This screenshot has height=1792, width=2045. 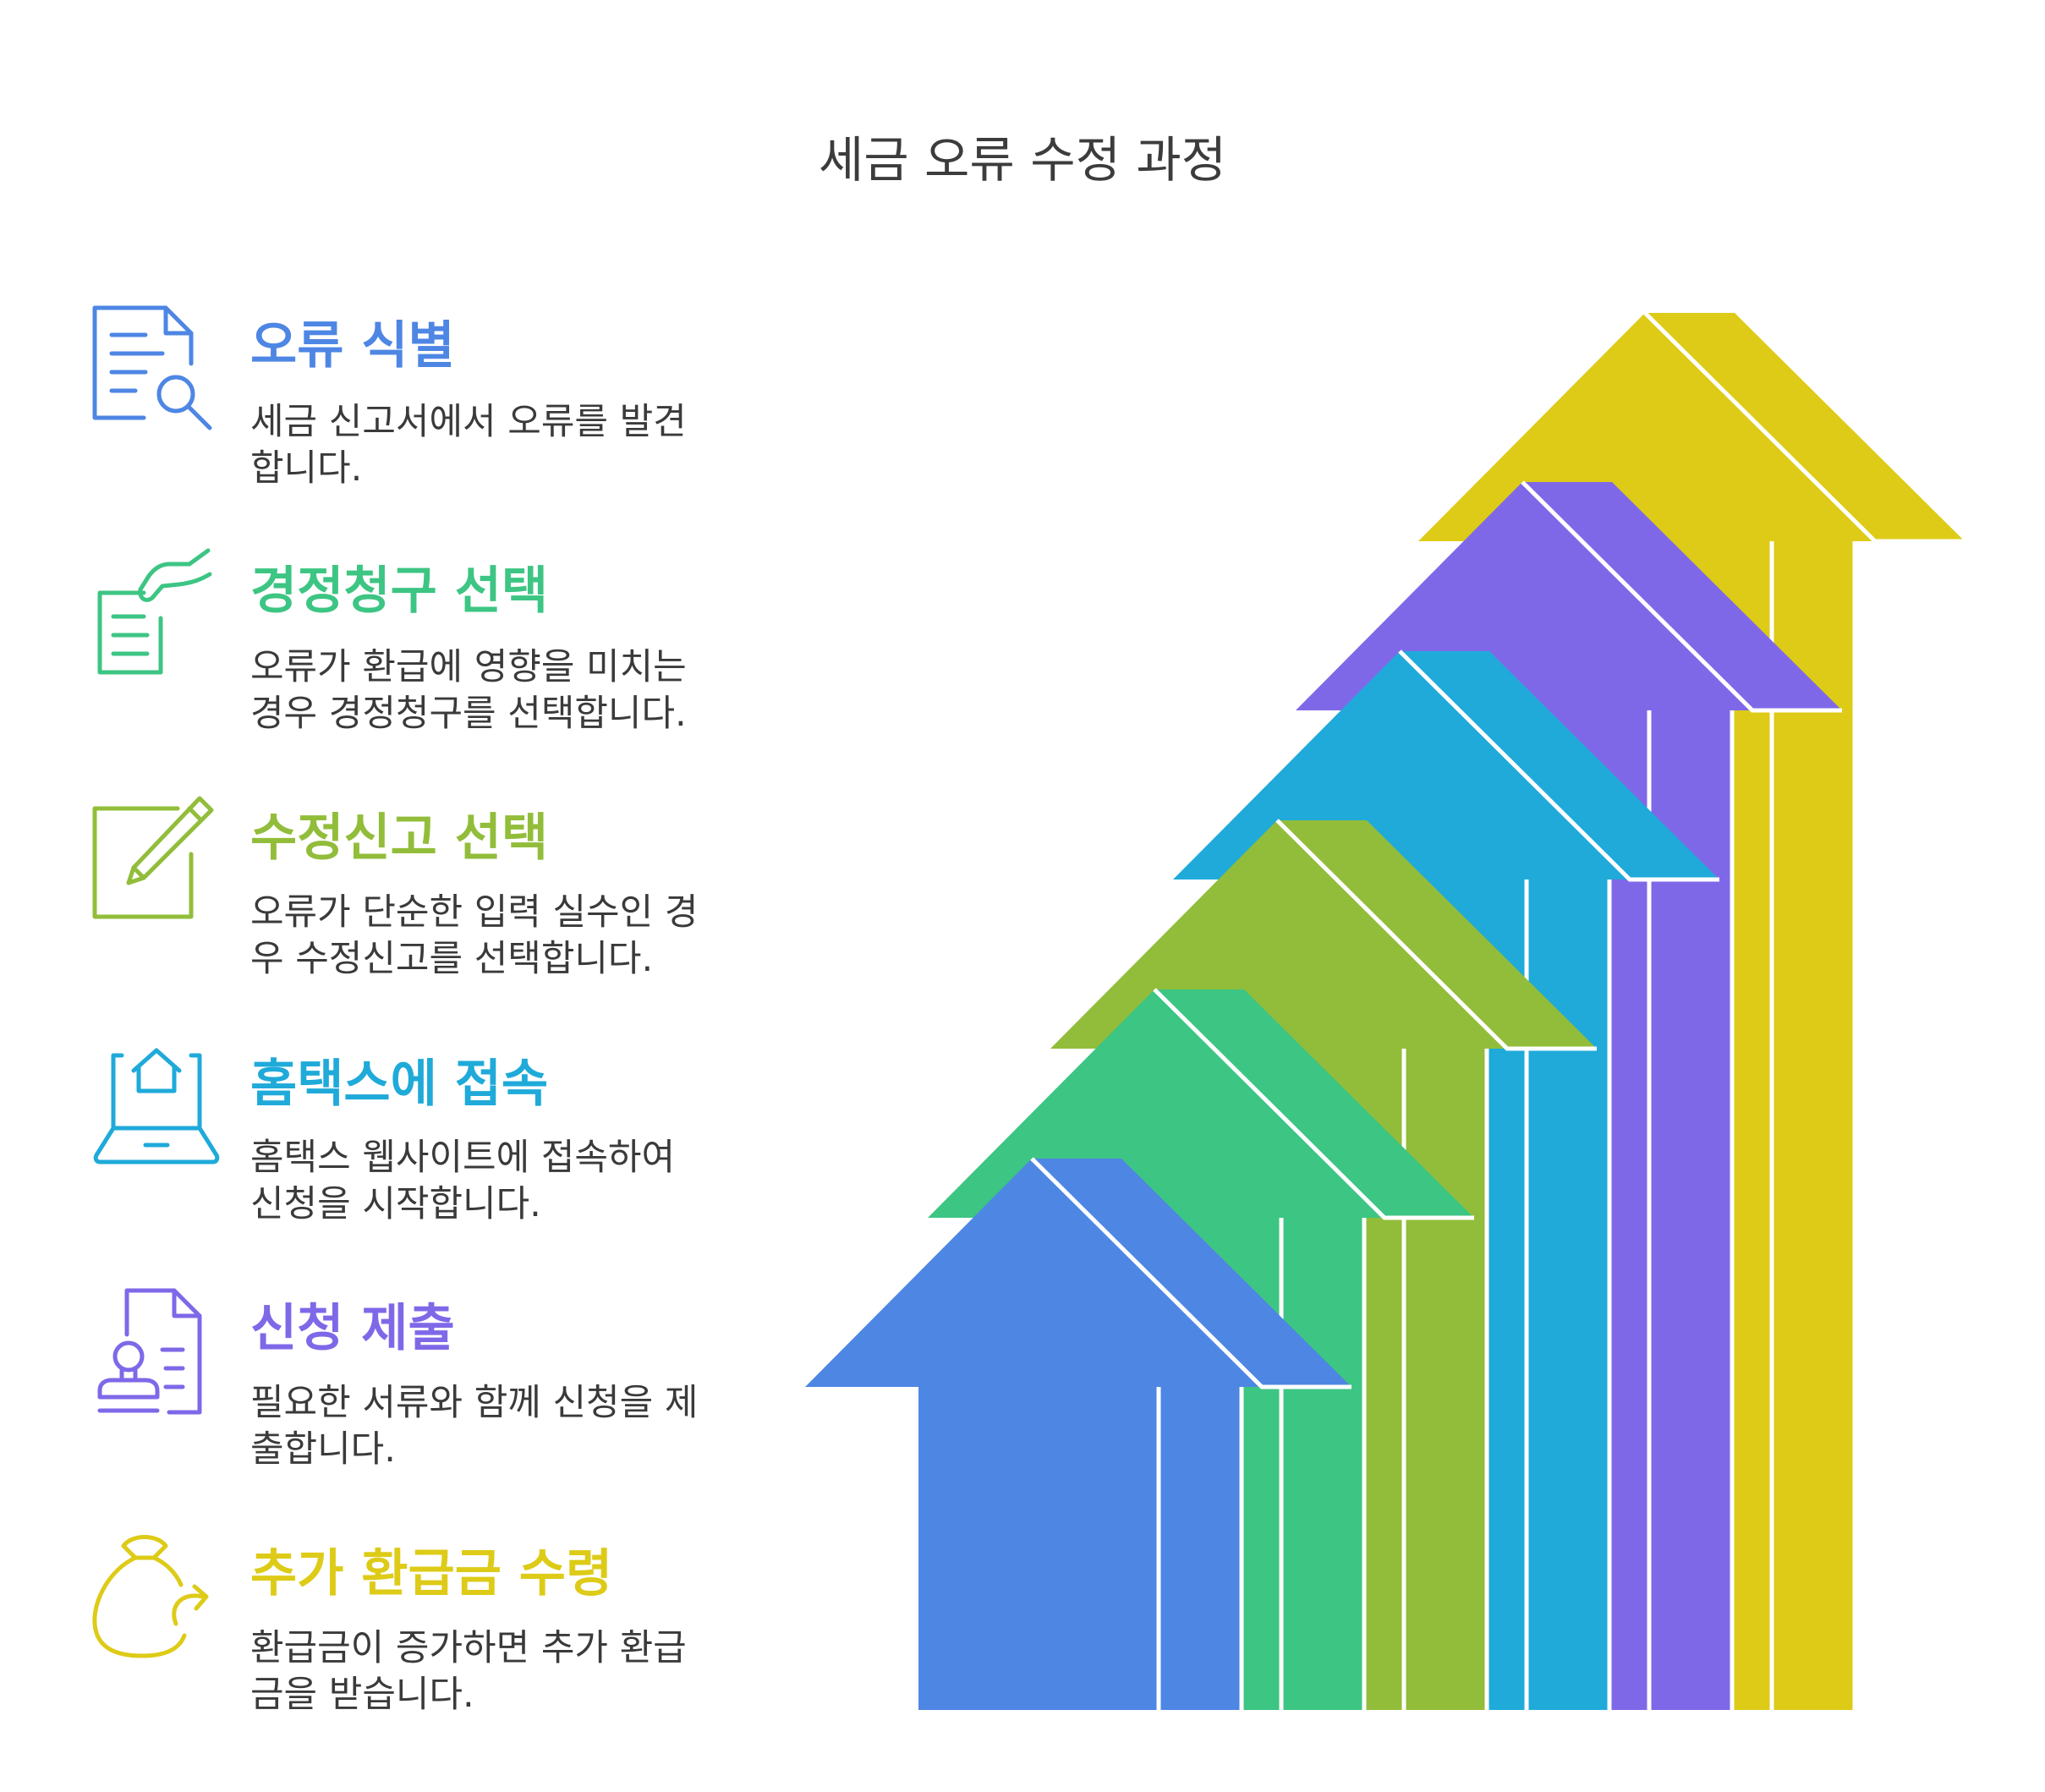 I want to click on hand-document-icon, so click(x=152, y=613).